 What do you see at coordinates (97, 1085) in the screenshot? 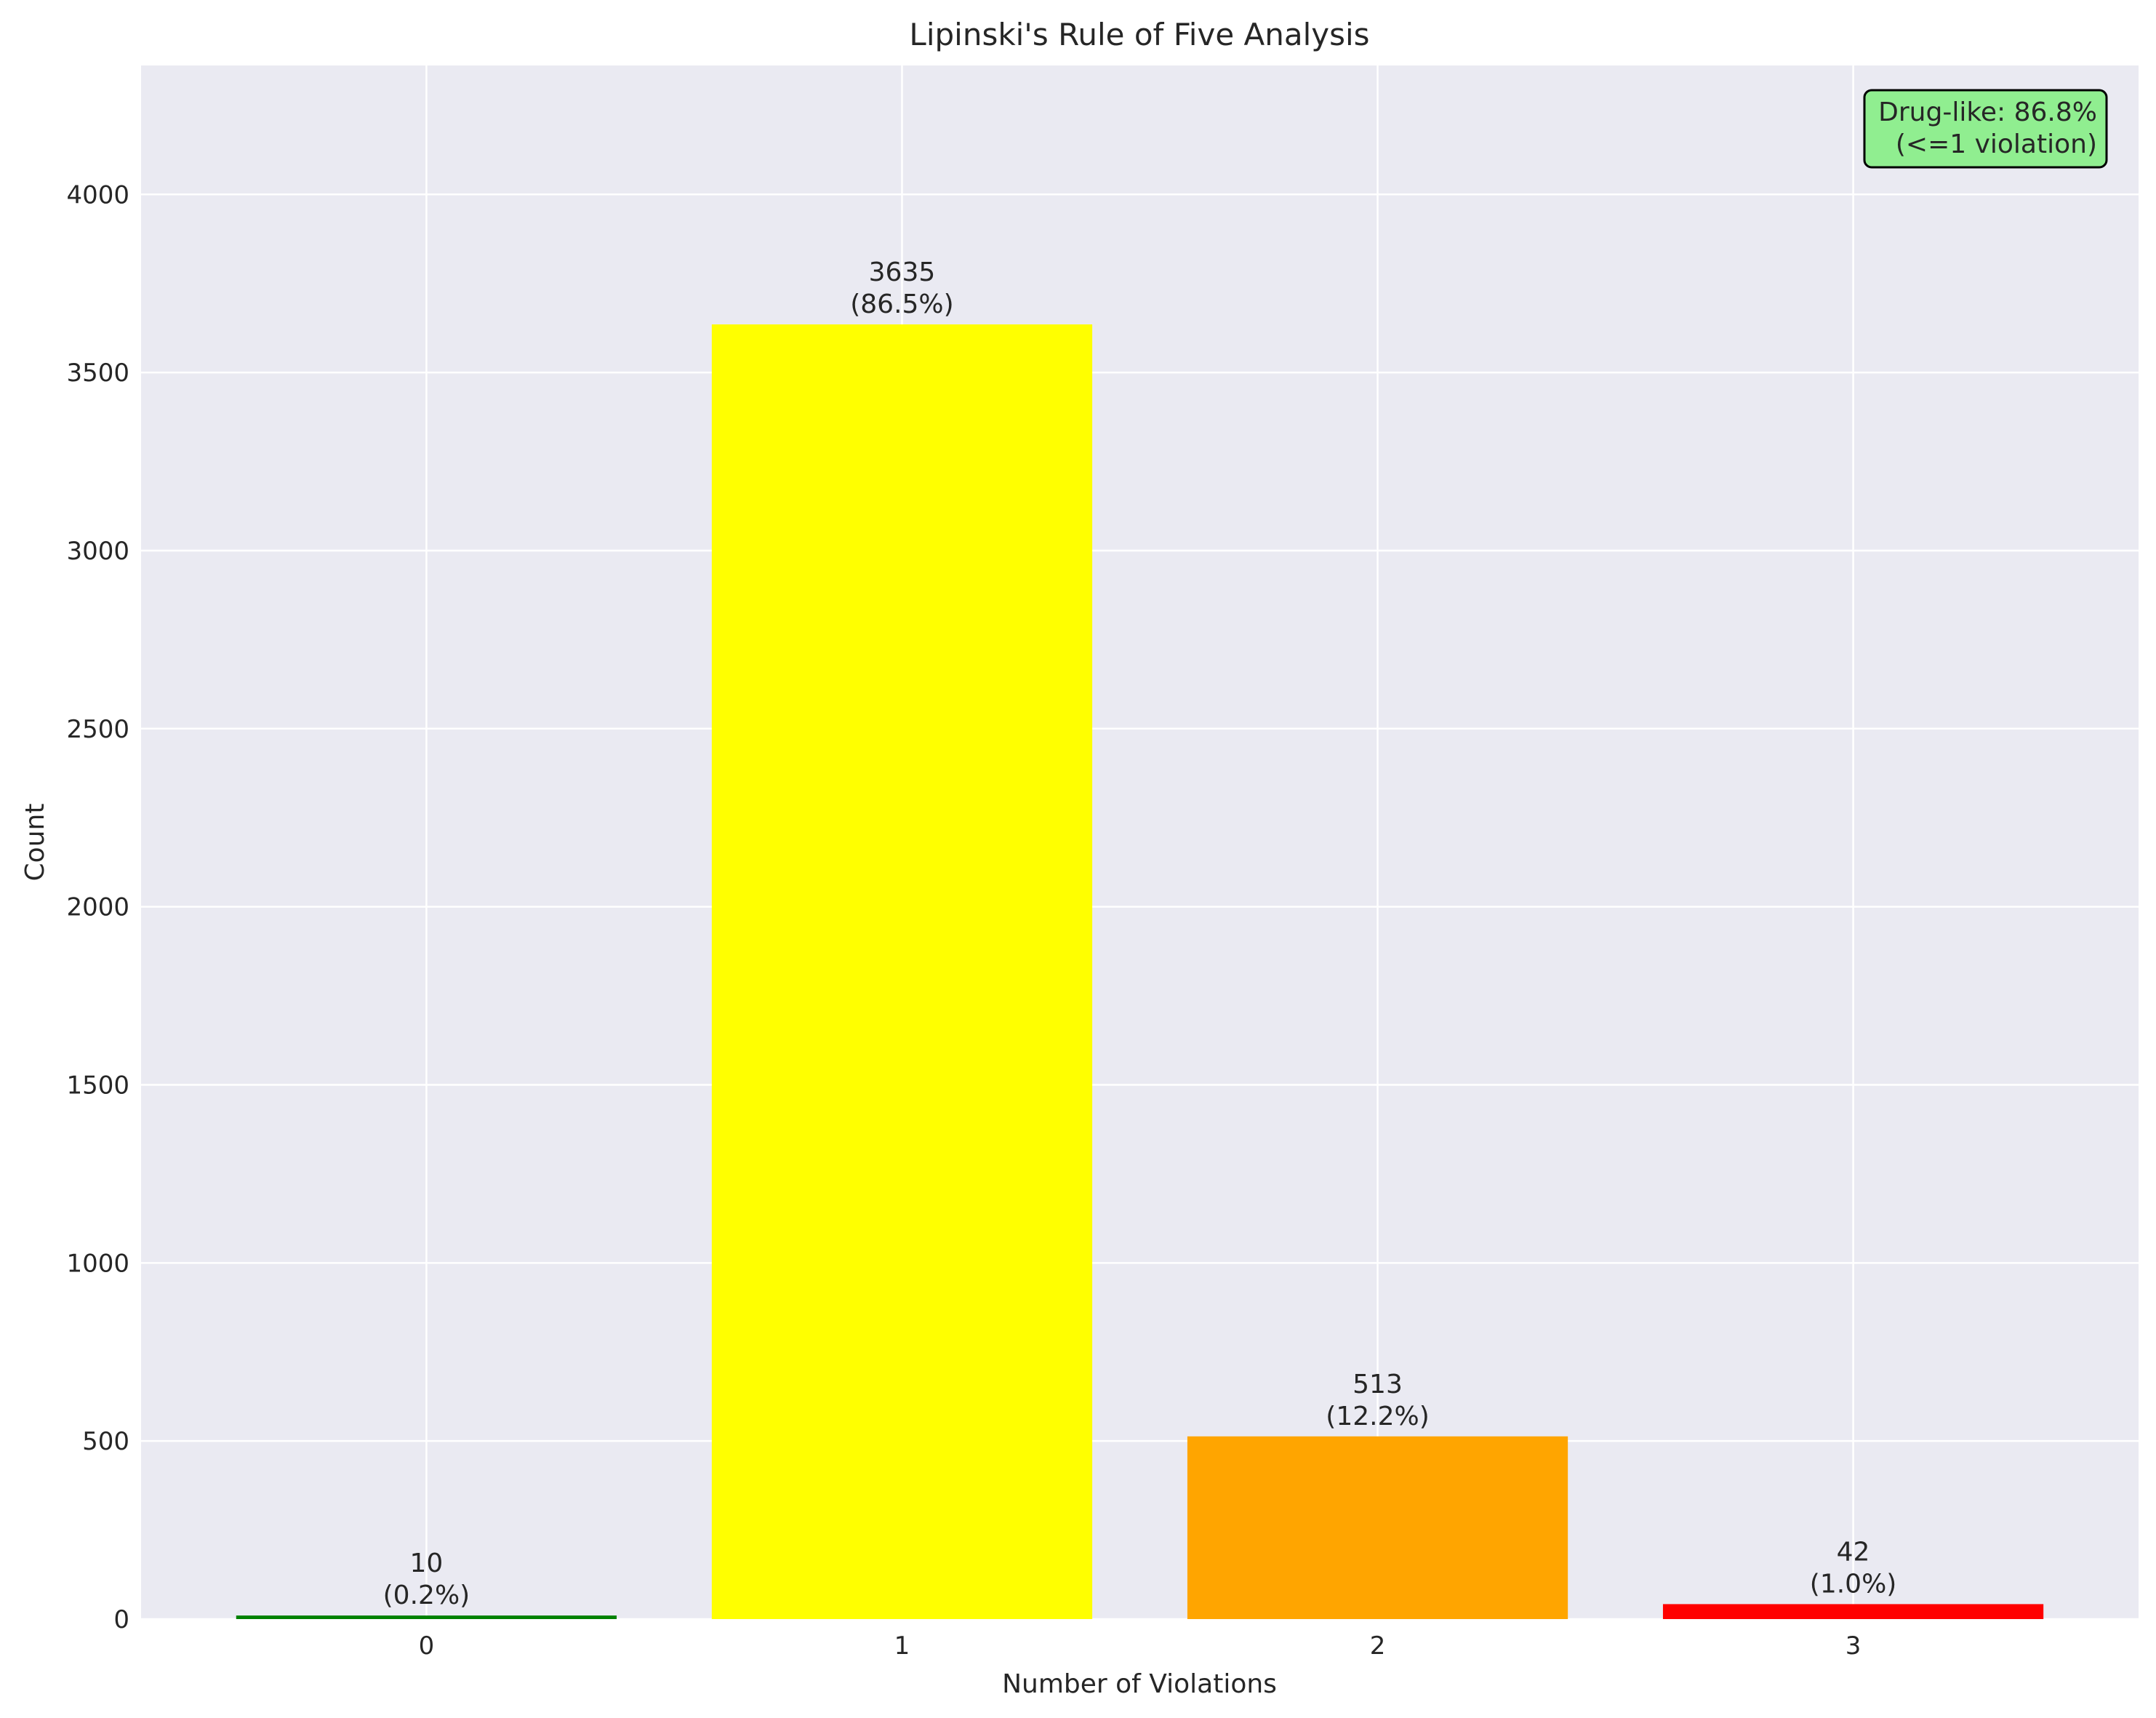
I see `y-tick-label: 1500` at bounding box center [97, 1085].